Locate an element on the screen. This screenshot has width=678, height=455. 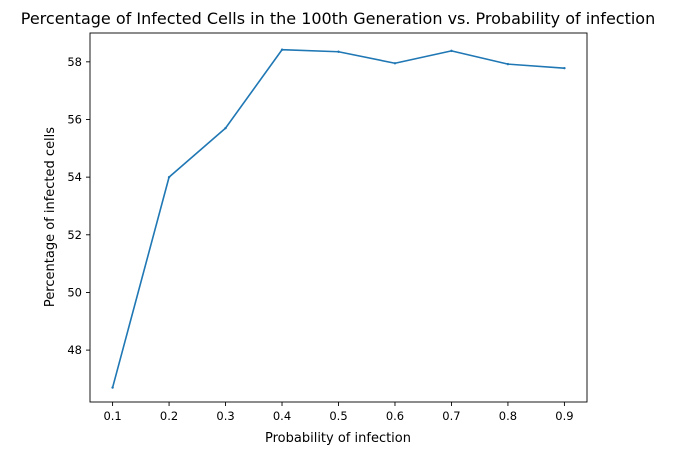
x-tick-label: 0.4 is located at coordinates (282, 416).